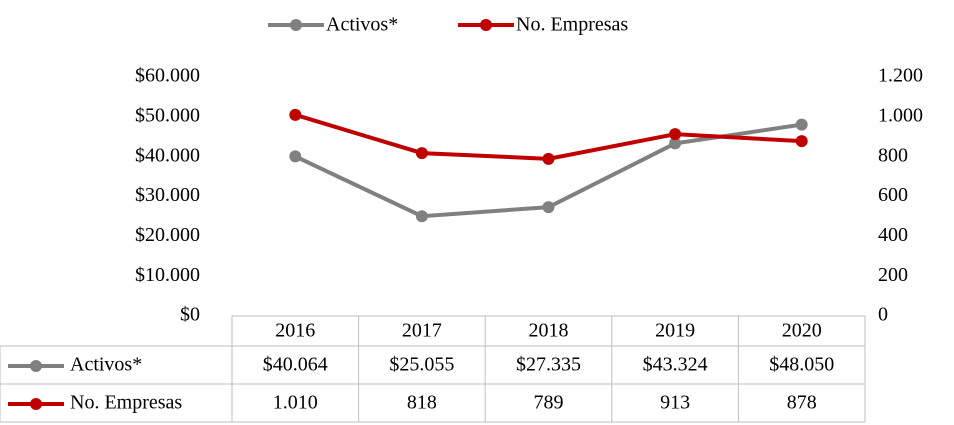  Describe the element at coordinates (900, 76) in the screenshot. I see `y2-tick-label: 1.200` at that location.